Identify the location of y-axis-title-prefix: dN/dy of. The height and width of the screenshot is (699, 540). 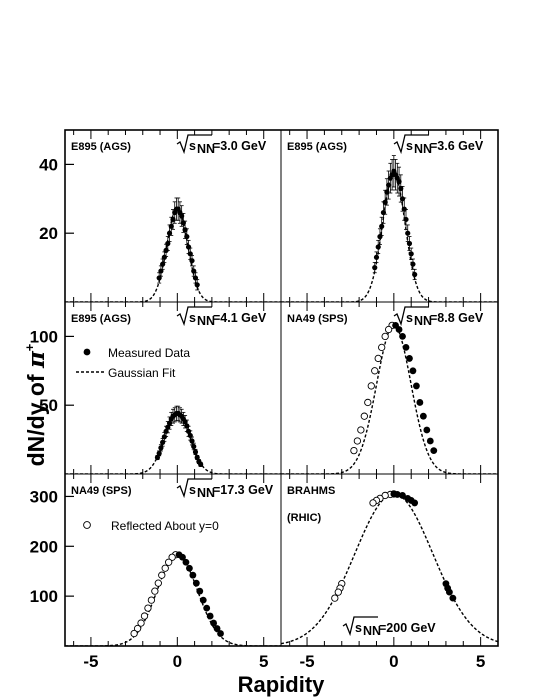
(36, 417).